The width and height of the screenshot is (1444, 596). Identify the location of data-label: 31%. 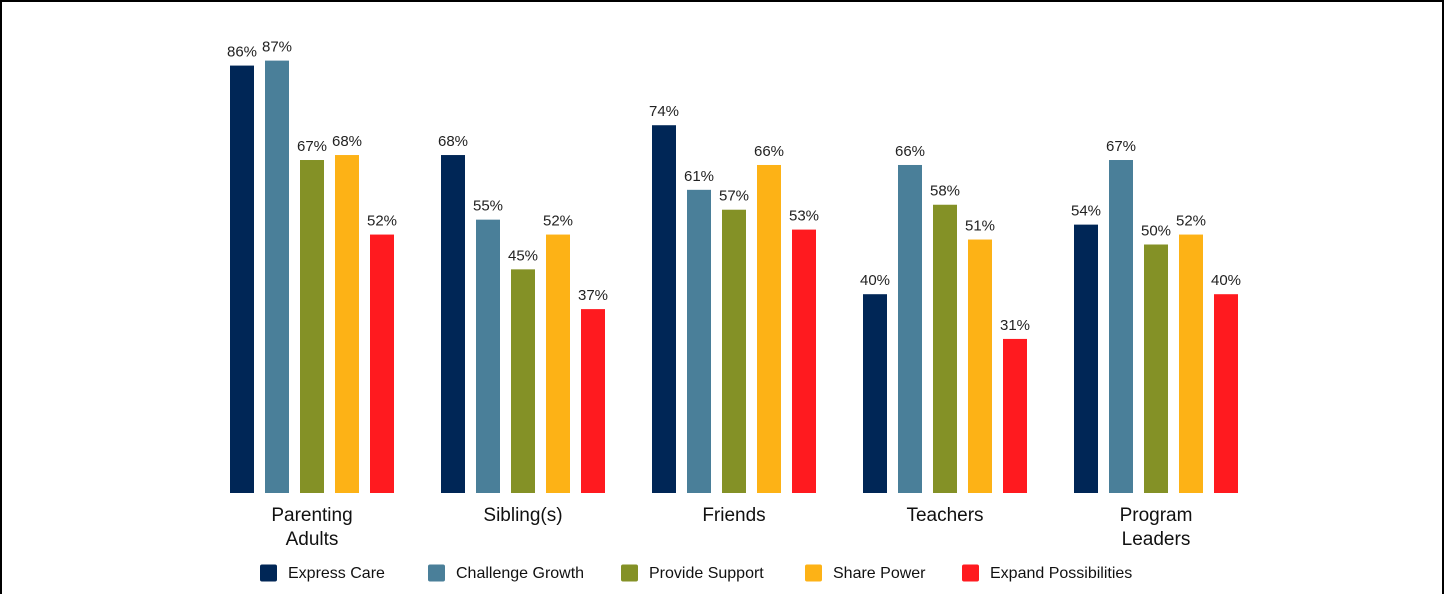
(1015, 325).